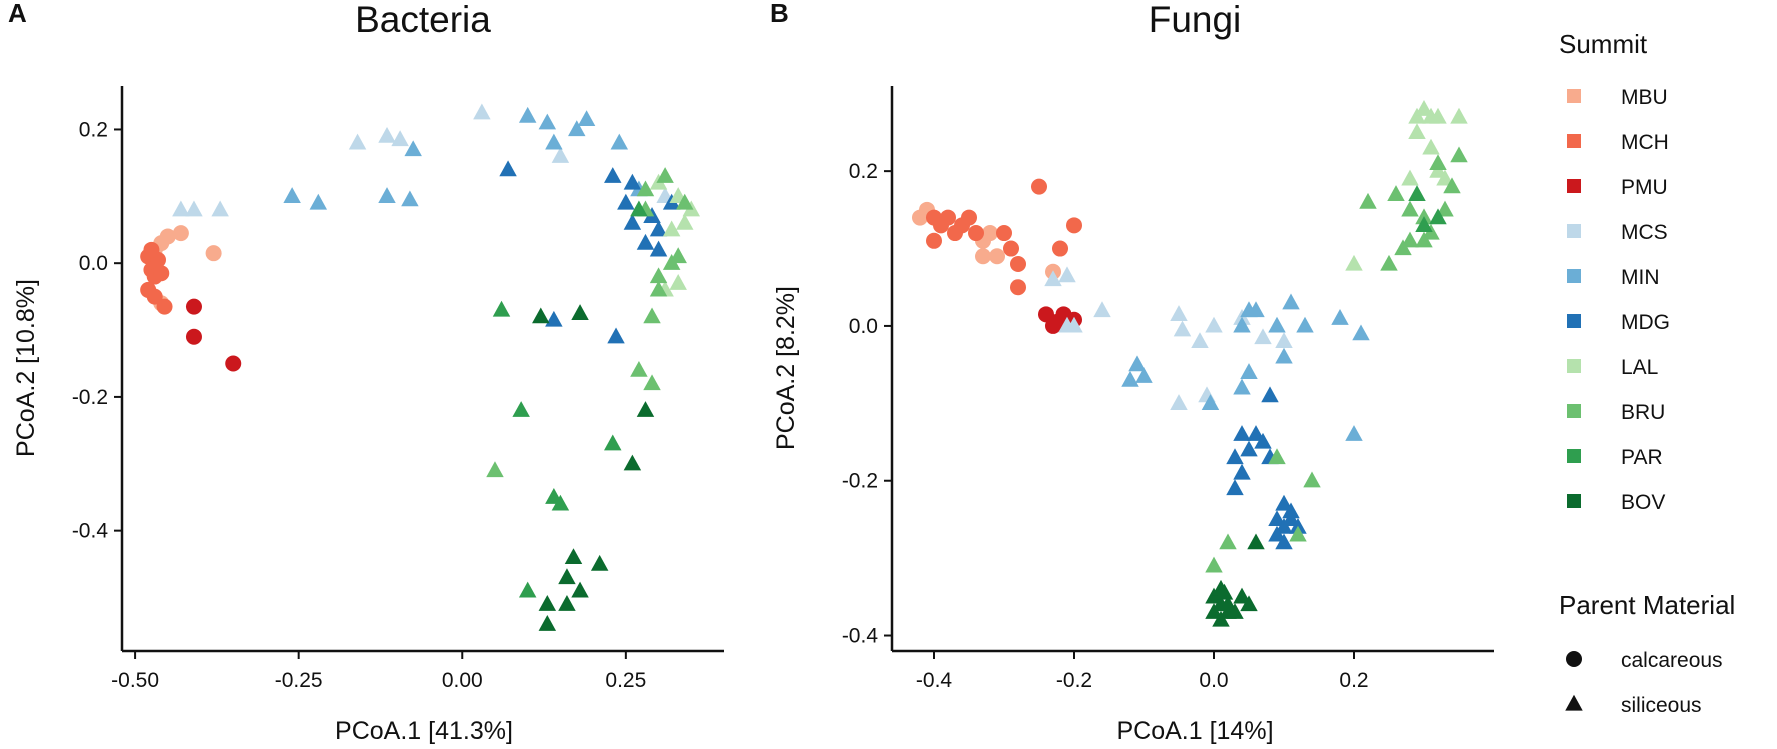  Describe the element at coordinates (1195, 20) in the screenshot. I see `fungi-title: Fungi` at that location.